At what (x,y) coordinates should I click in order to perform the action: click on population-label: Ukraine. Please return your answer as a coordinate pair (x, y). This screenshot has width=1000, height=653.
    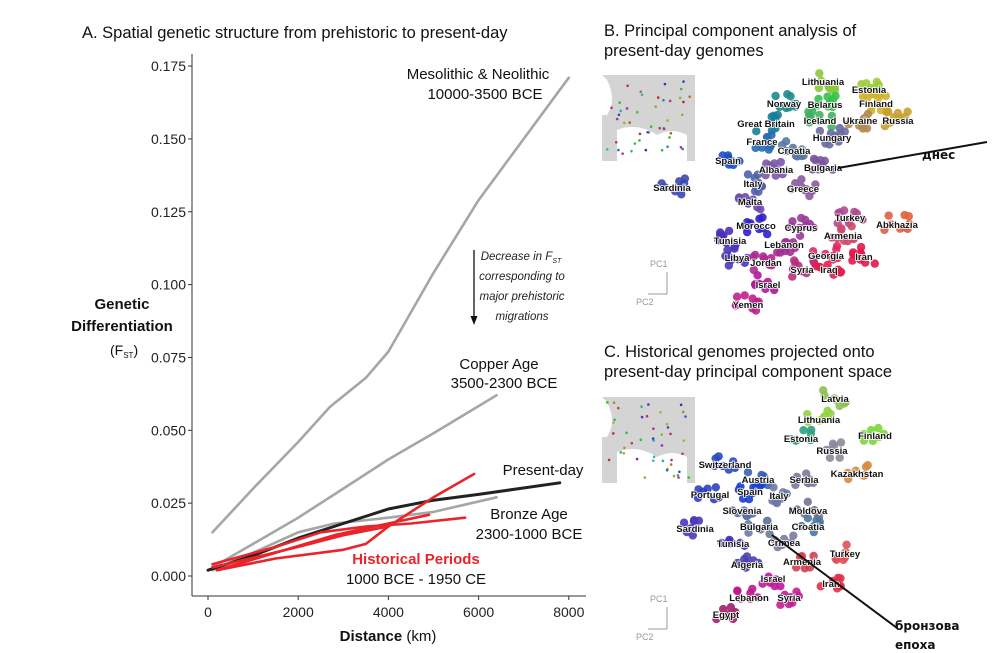
    Looking at the image, I should click on (860, 121).